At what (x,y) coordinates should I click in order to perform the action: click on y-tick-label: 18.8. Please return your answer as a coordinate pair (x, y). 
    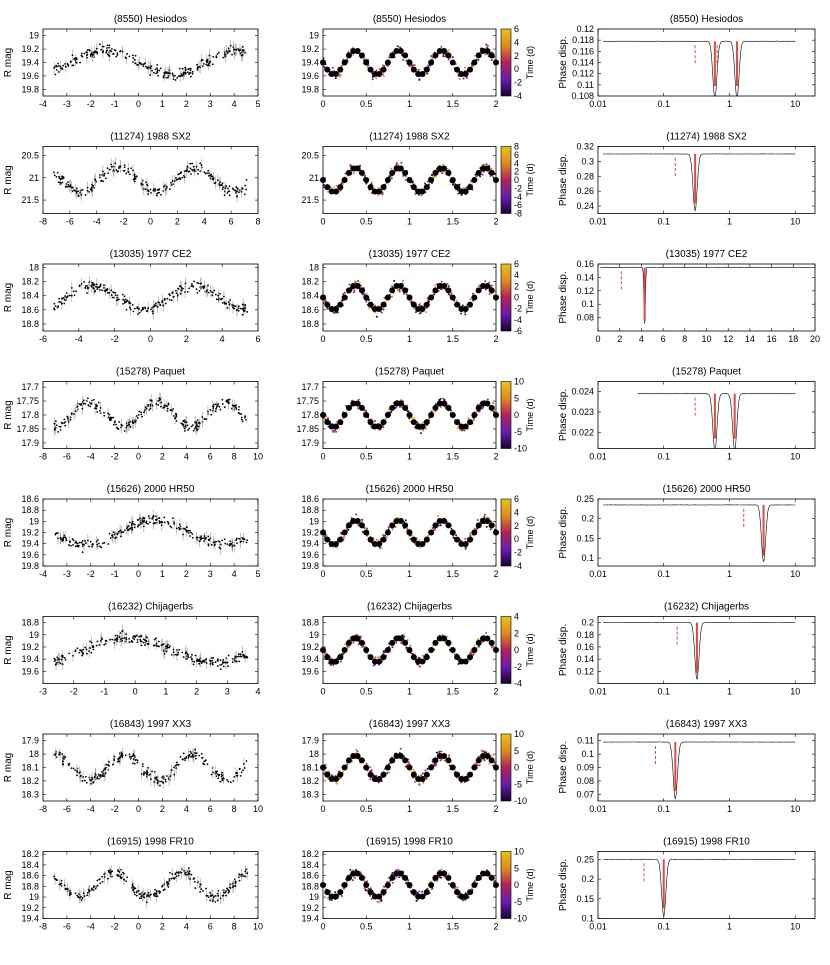
    Looking at the image, I should click on (310, 324).